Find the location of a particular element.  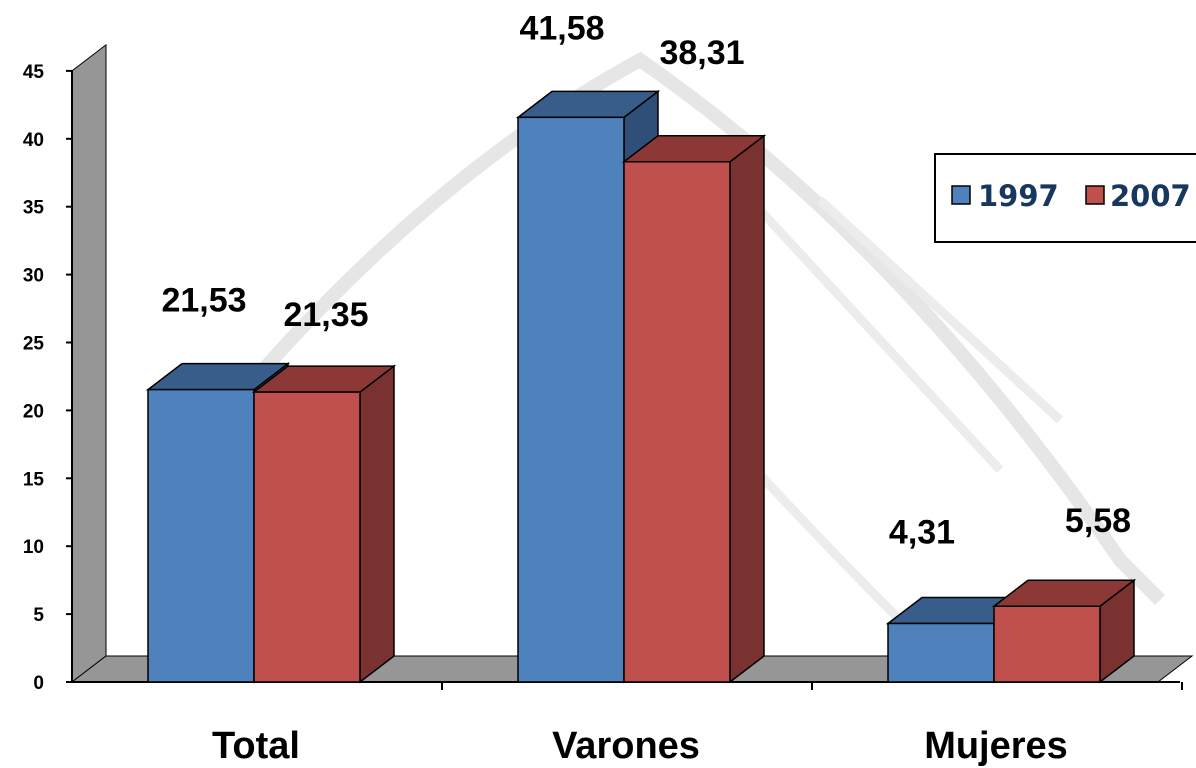

legend-label: 1997 is located at coordinates (1018, 196).